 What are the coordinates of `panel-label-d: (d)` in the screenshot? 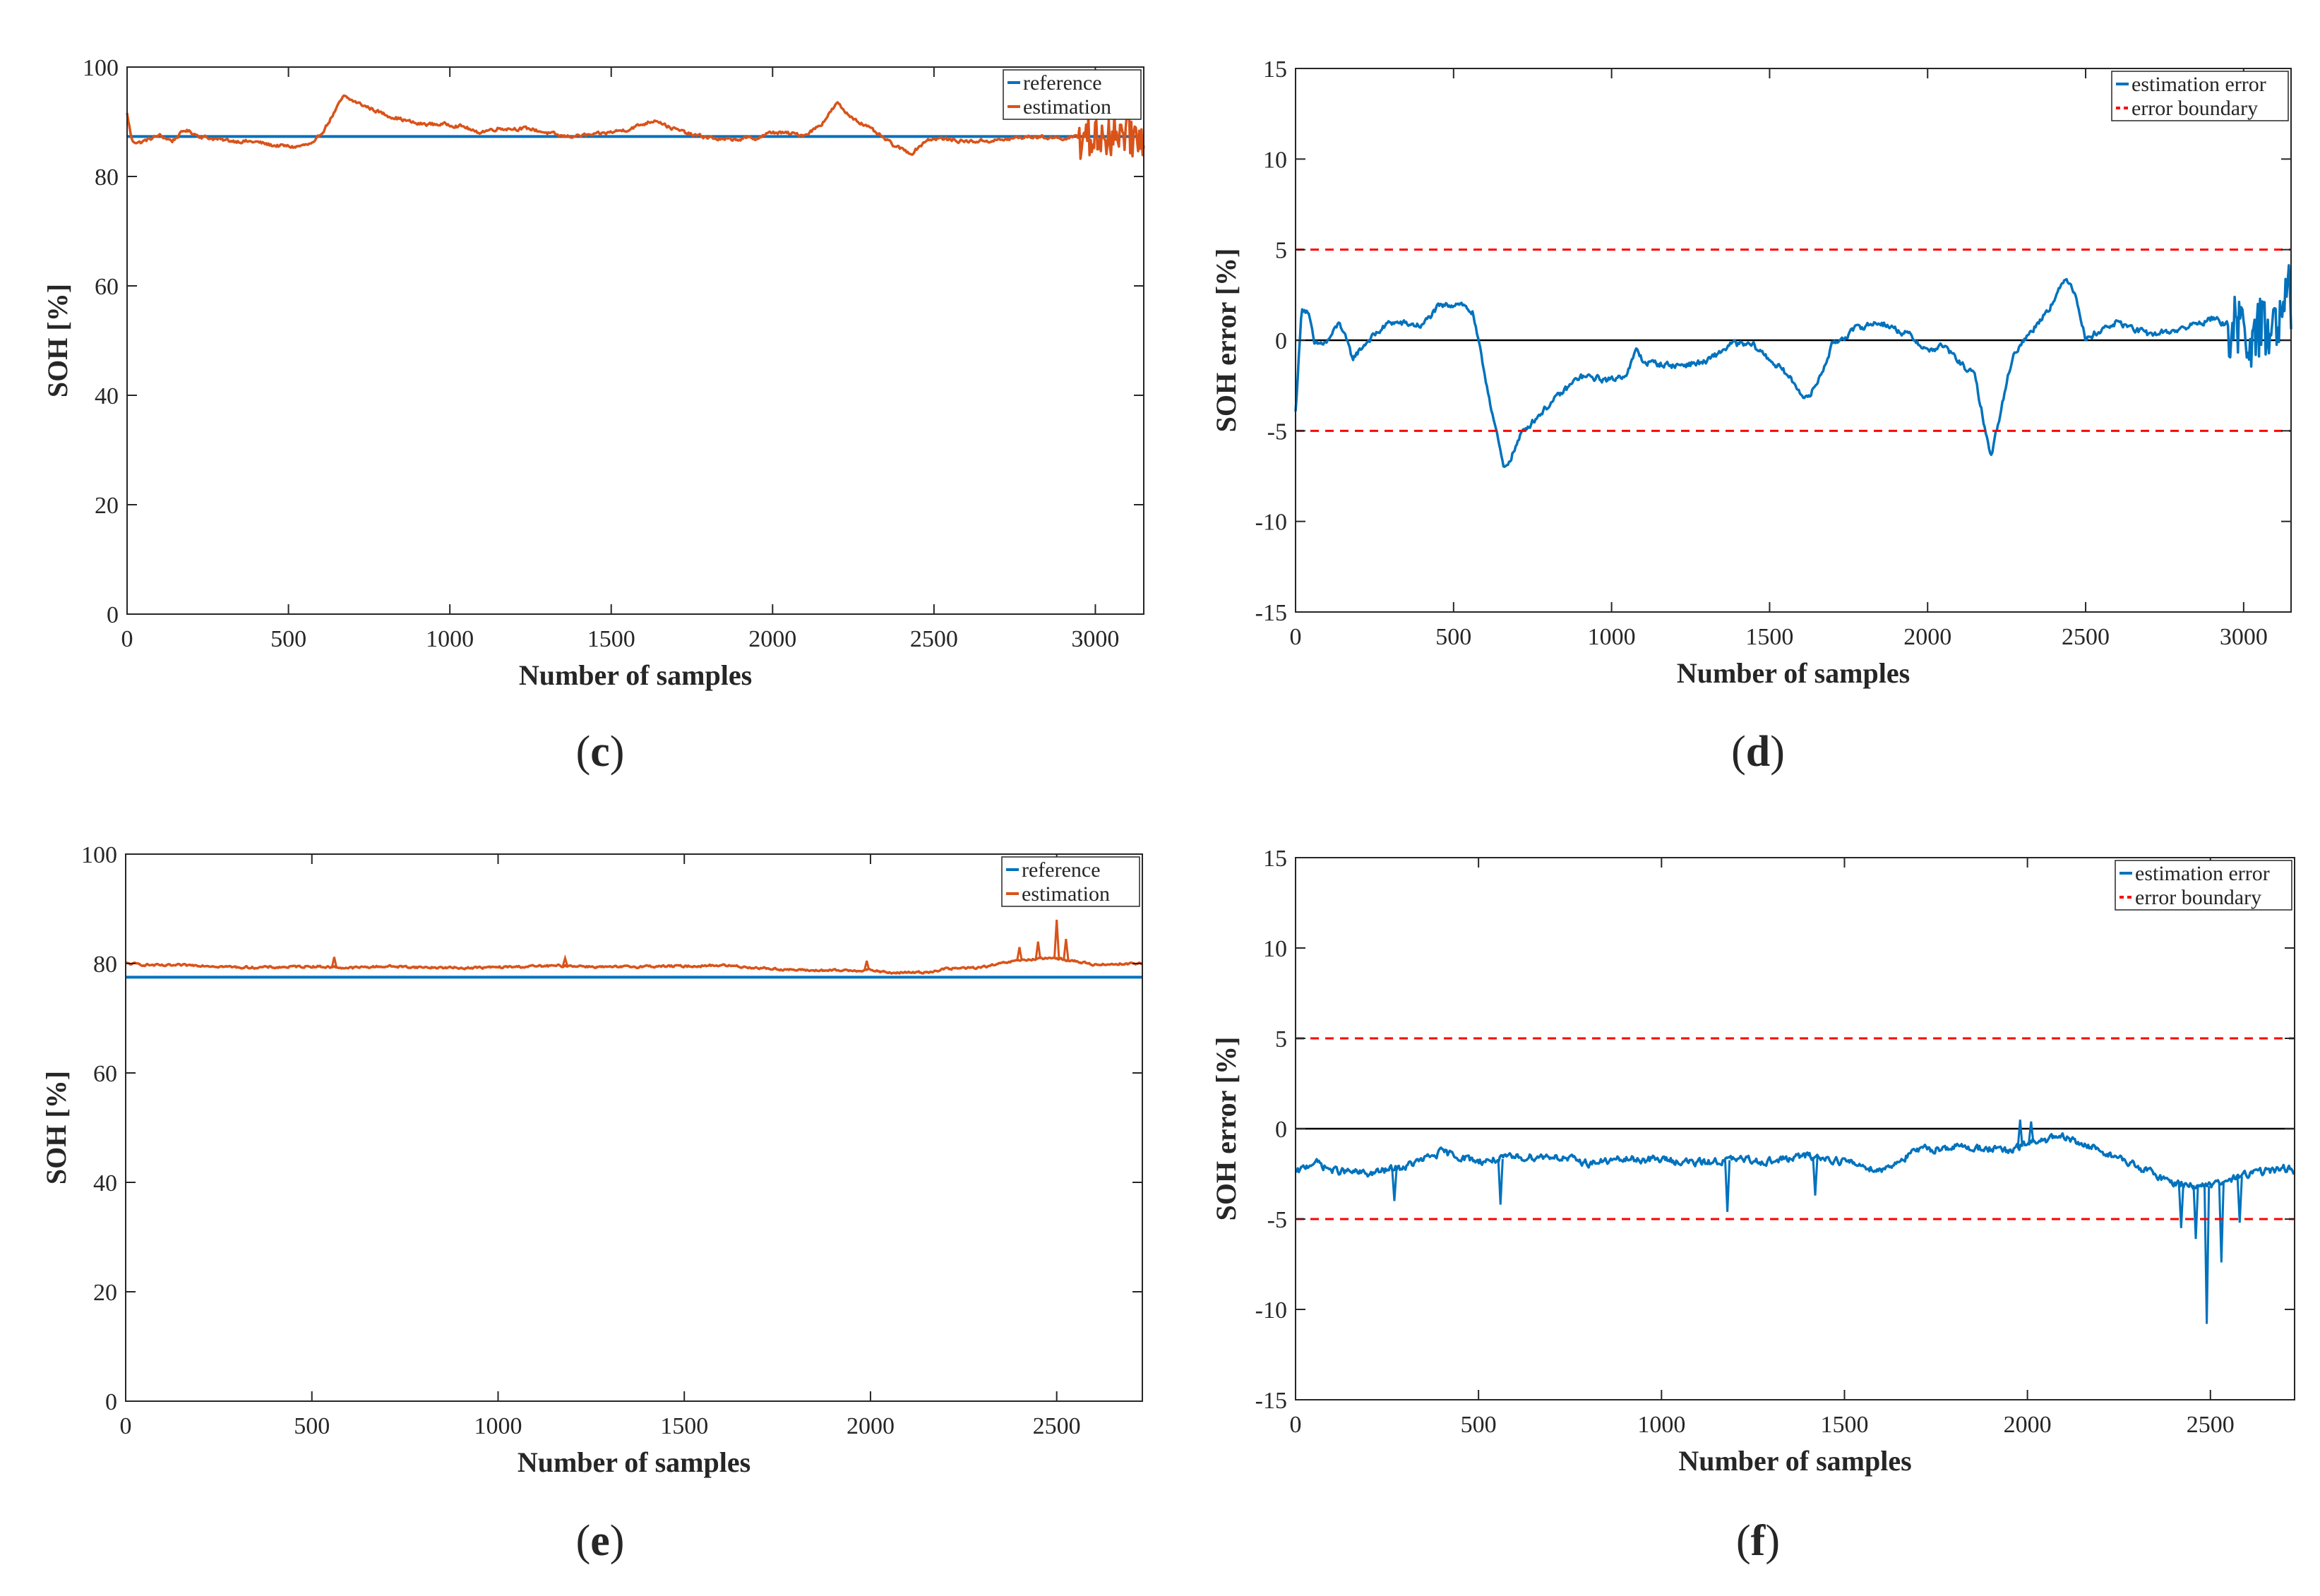 It's located at (1758, 752).